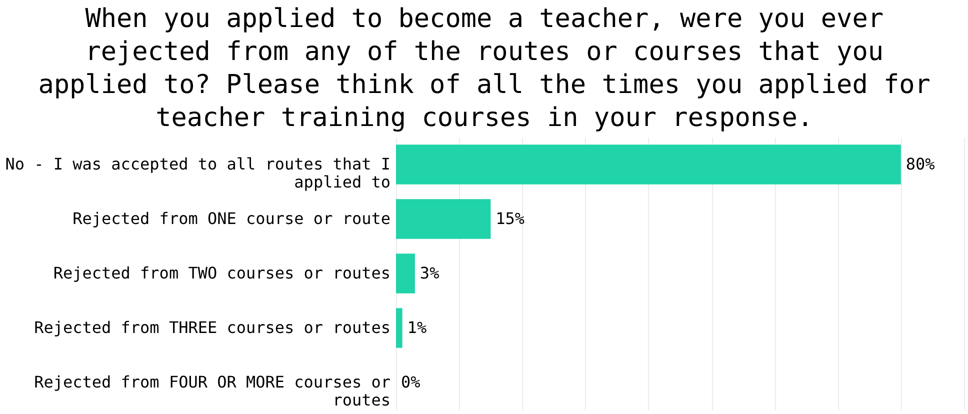  Describe the element at coordinates (212, 391) in the screenshot. I see `y-tick-label: Rejected from FOUR OR MORE courses or routes` at that location.